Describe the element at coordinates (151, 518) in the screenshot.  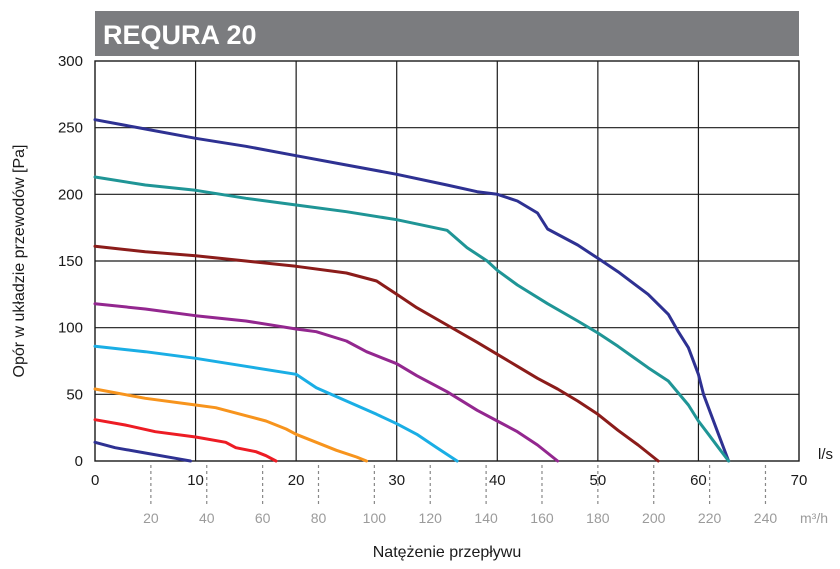
I see `x2-tick-label: 20` at that location.